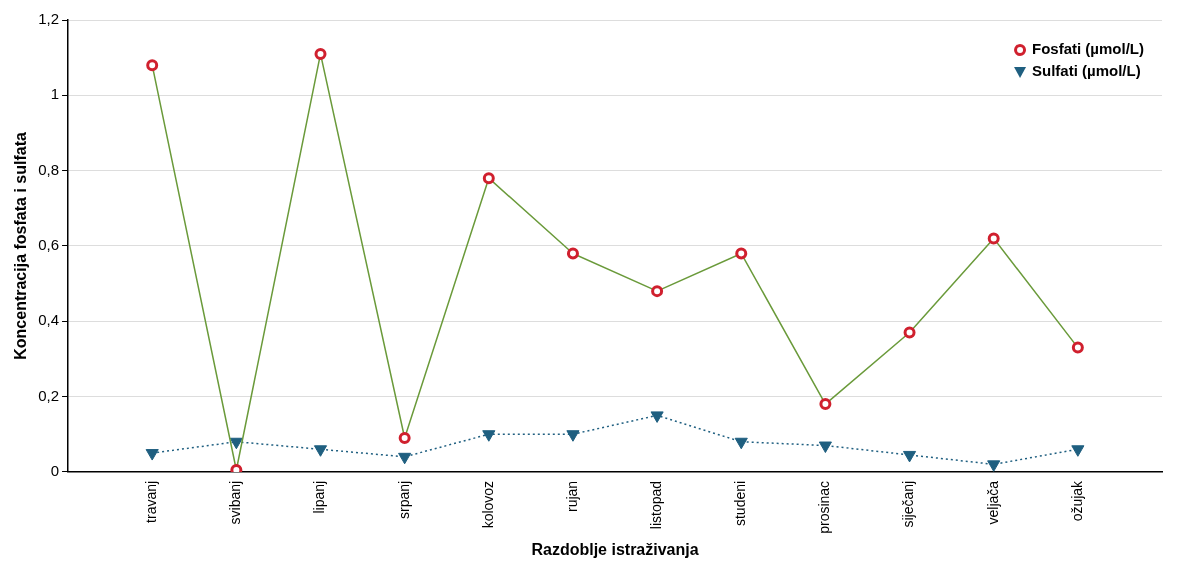 This screenshot has width=1178, height=572. What do you see at coordinates (55, 94) in the screenshot?
I see `y-tick-label: 1` at bounding box center [55, 94].